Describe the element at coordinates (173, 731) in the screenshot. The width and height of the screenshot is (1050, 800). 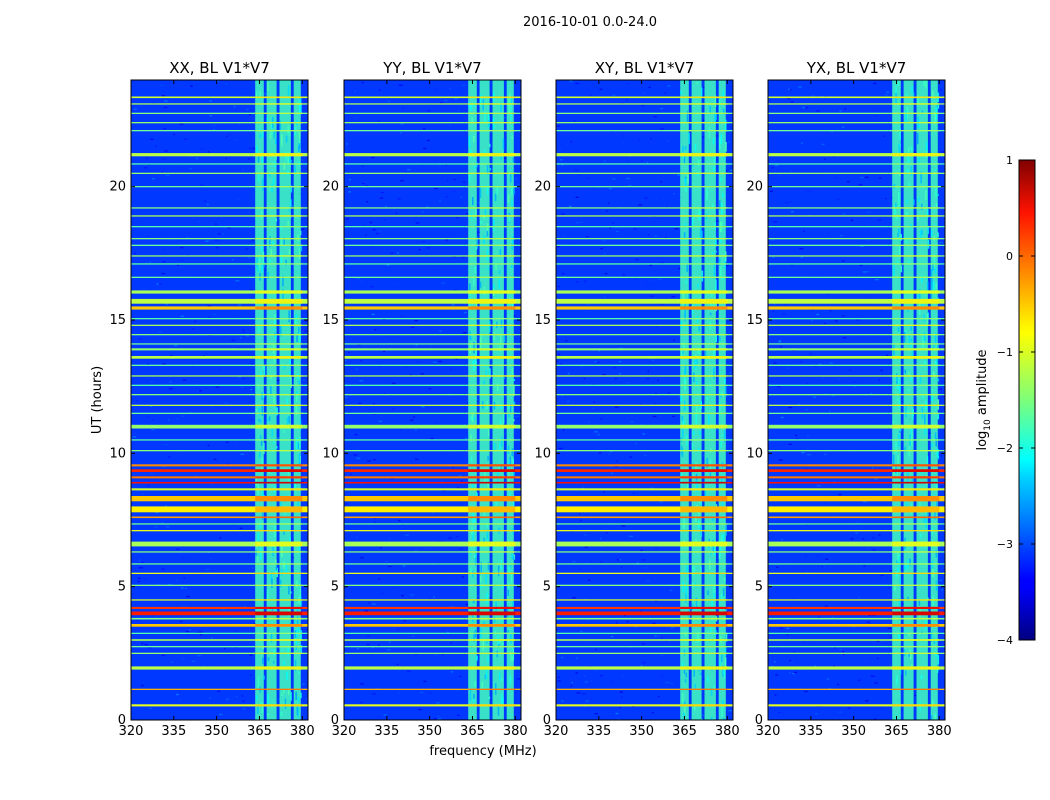
I see `x-tick-label: 335` at that location.